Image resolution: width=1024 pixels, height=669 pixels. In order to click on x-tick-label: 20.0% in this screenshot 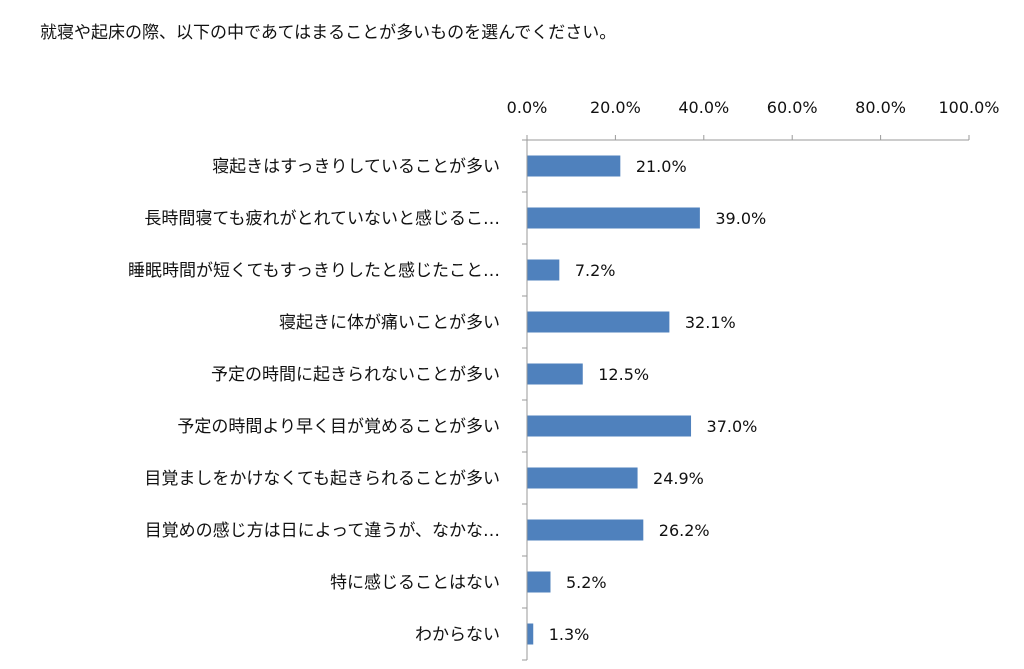, I will do `click(615, 107)`.